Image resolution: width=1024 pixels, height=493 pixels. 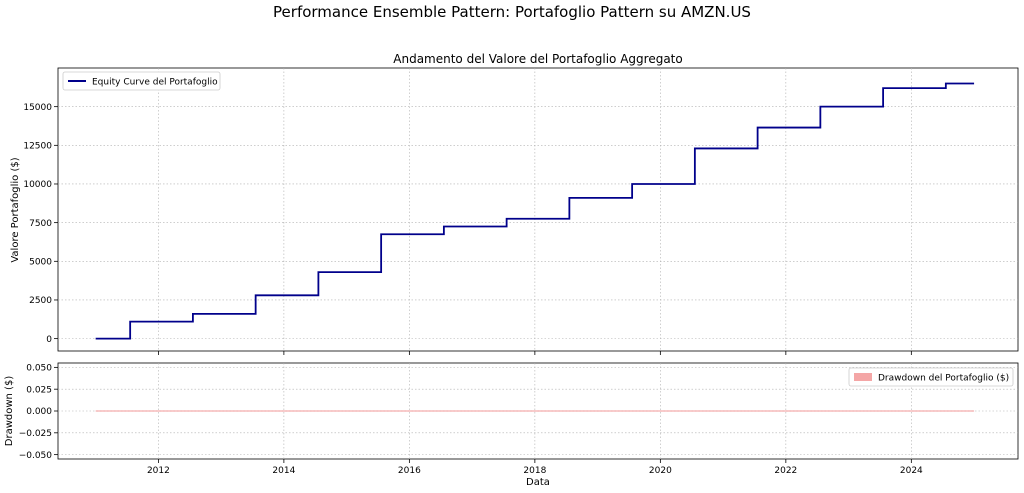 I want to click on drawdown-legend-box, so click(x=931, y=377).